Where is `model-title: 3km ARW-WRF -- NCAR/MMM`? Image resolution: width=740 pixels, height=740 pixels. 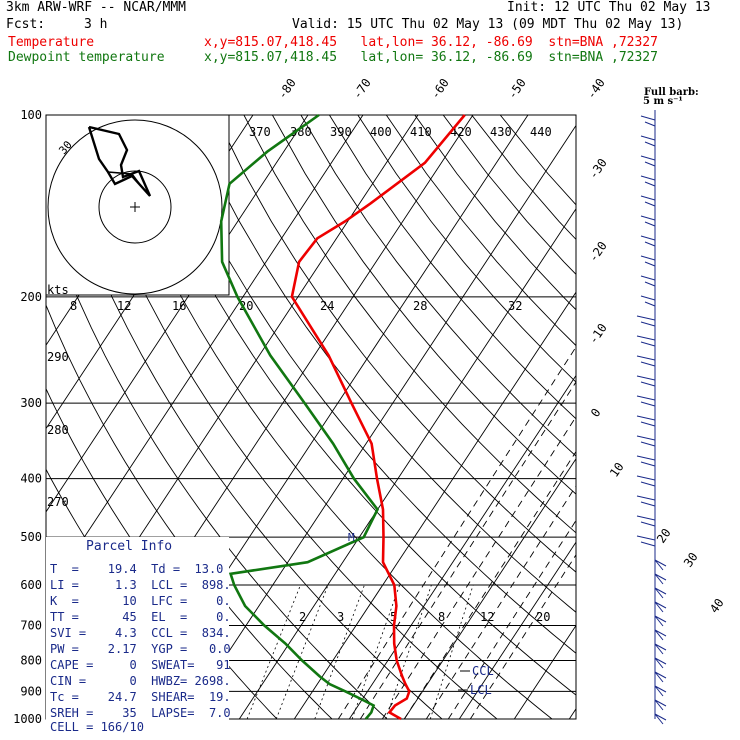
model-title: 3km ARW-WRF -- NCAR/MMM is located at coordinates (96, 7).